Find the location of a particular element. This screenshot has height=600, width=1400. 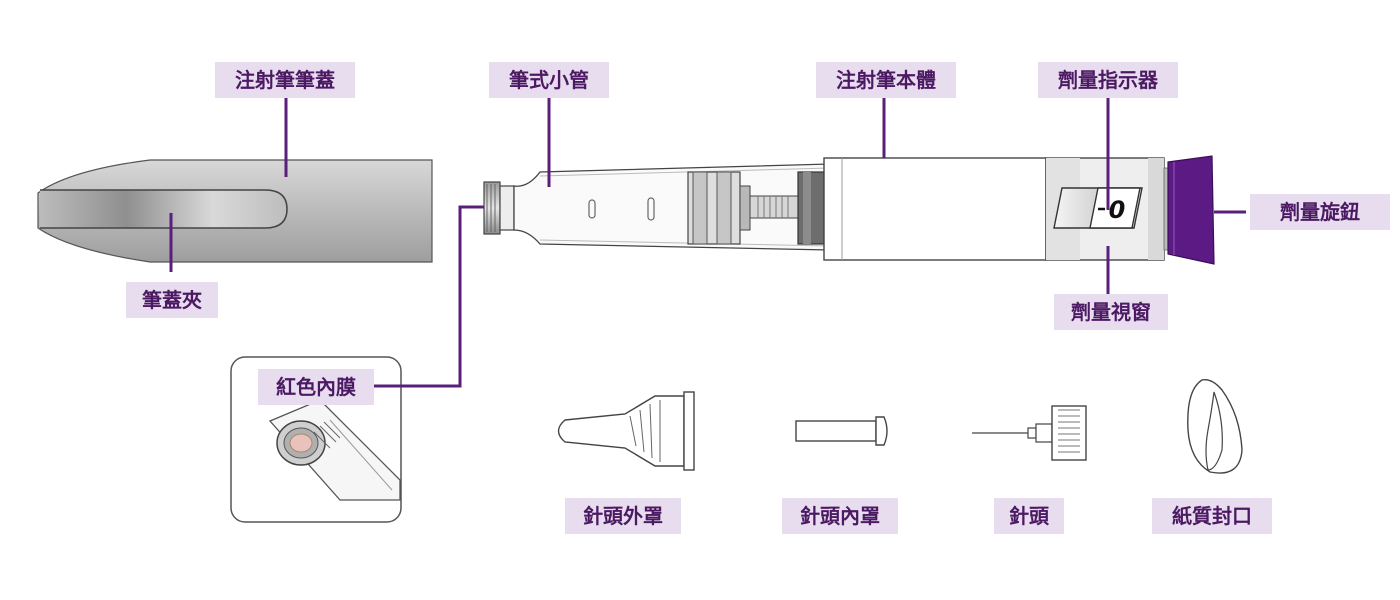

svg-text: 劑量視窗 is located at coordinates (1111, 312).